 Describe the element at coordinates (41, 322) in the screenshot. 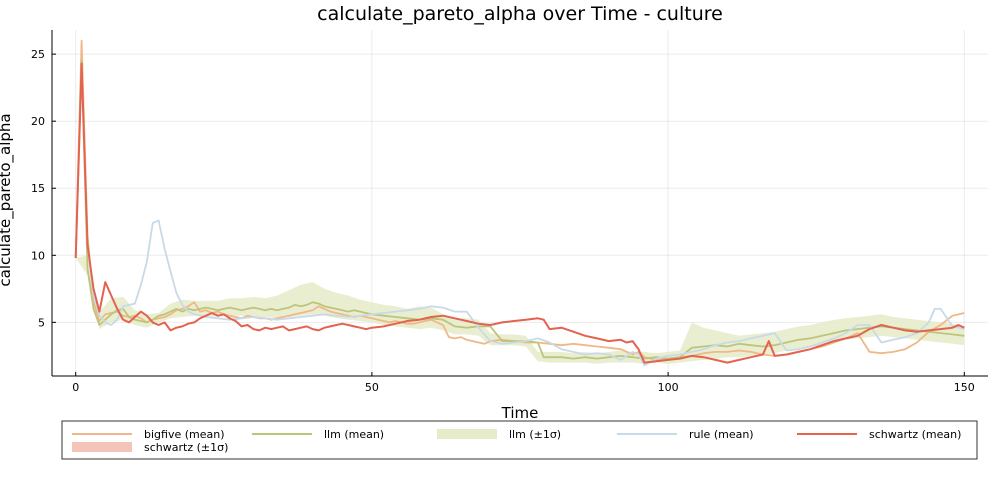

I see `y-tick-label-0: 5` at that location.